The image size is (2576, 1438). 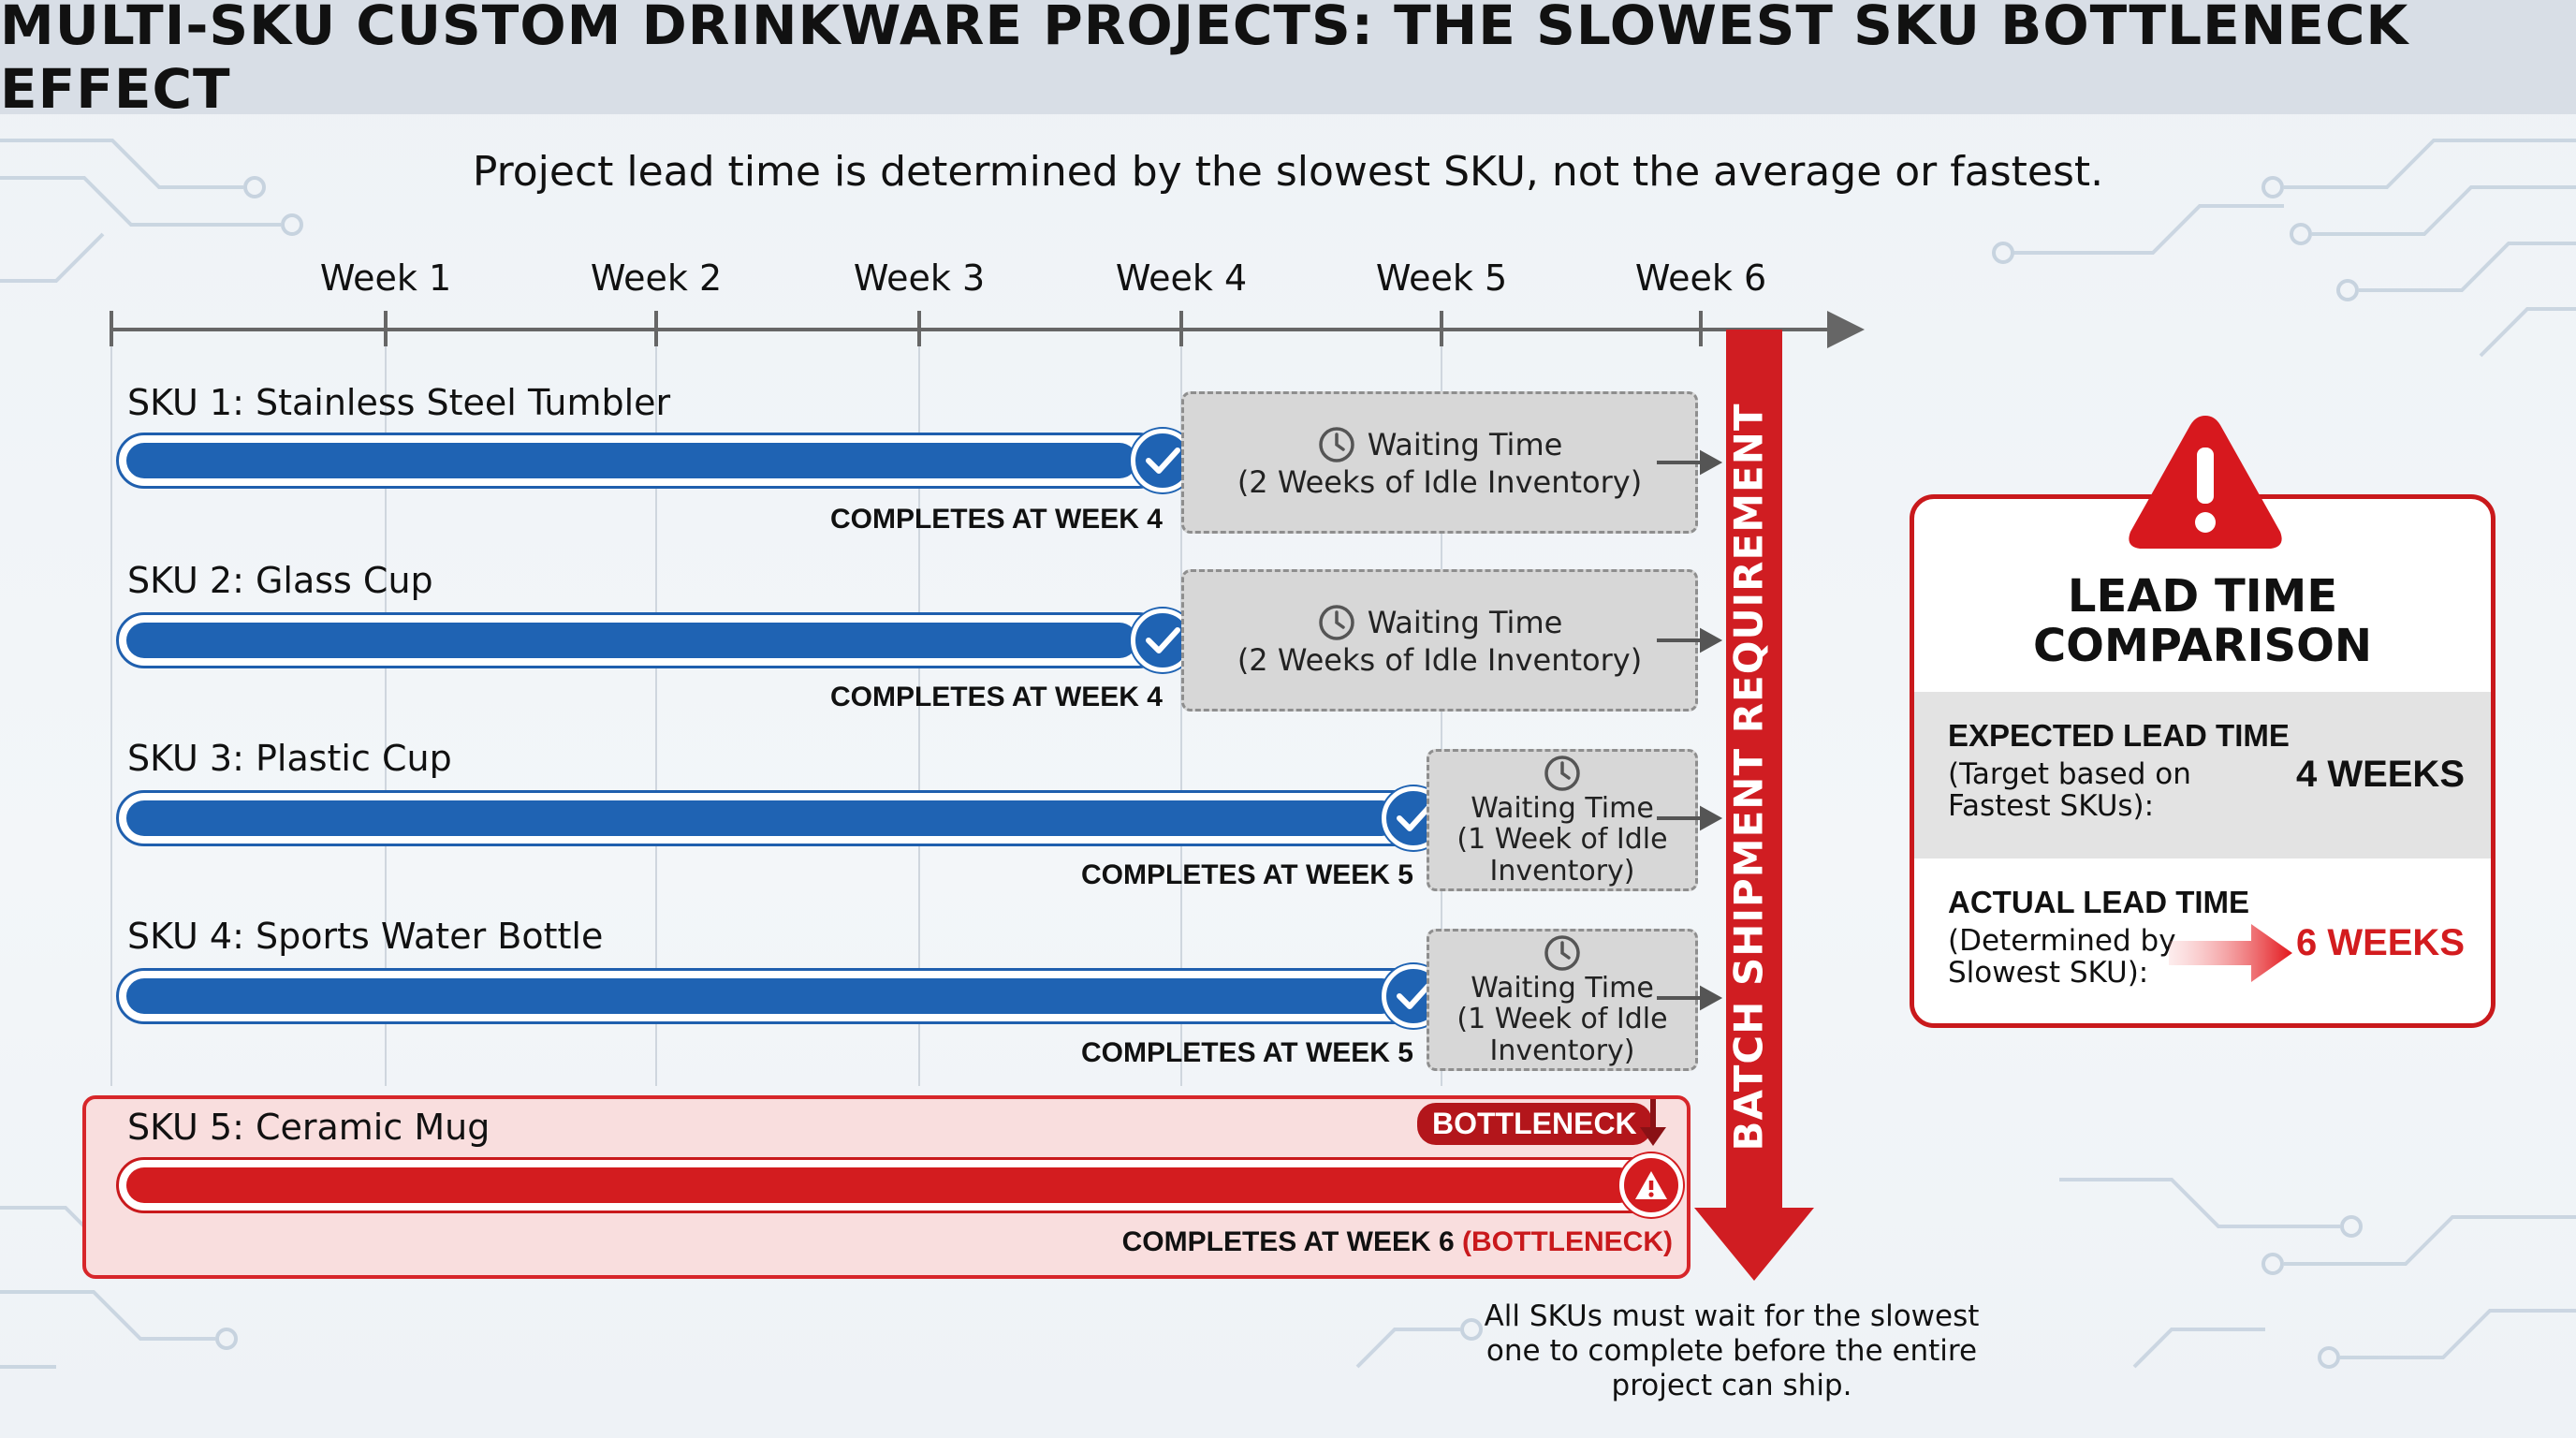 What do you see at coordinates (2062, 941) in the screenshot?
I see `actual-sub: (Determined by` at bounding box center [2062, 941].